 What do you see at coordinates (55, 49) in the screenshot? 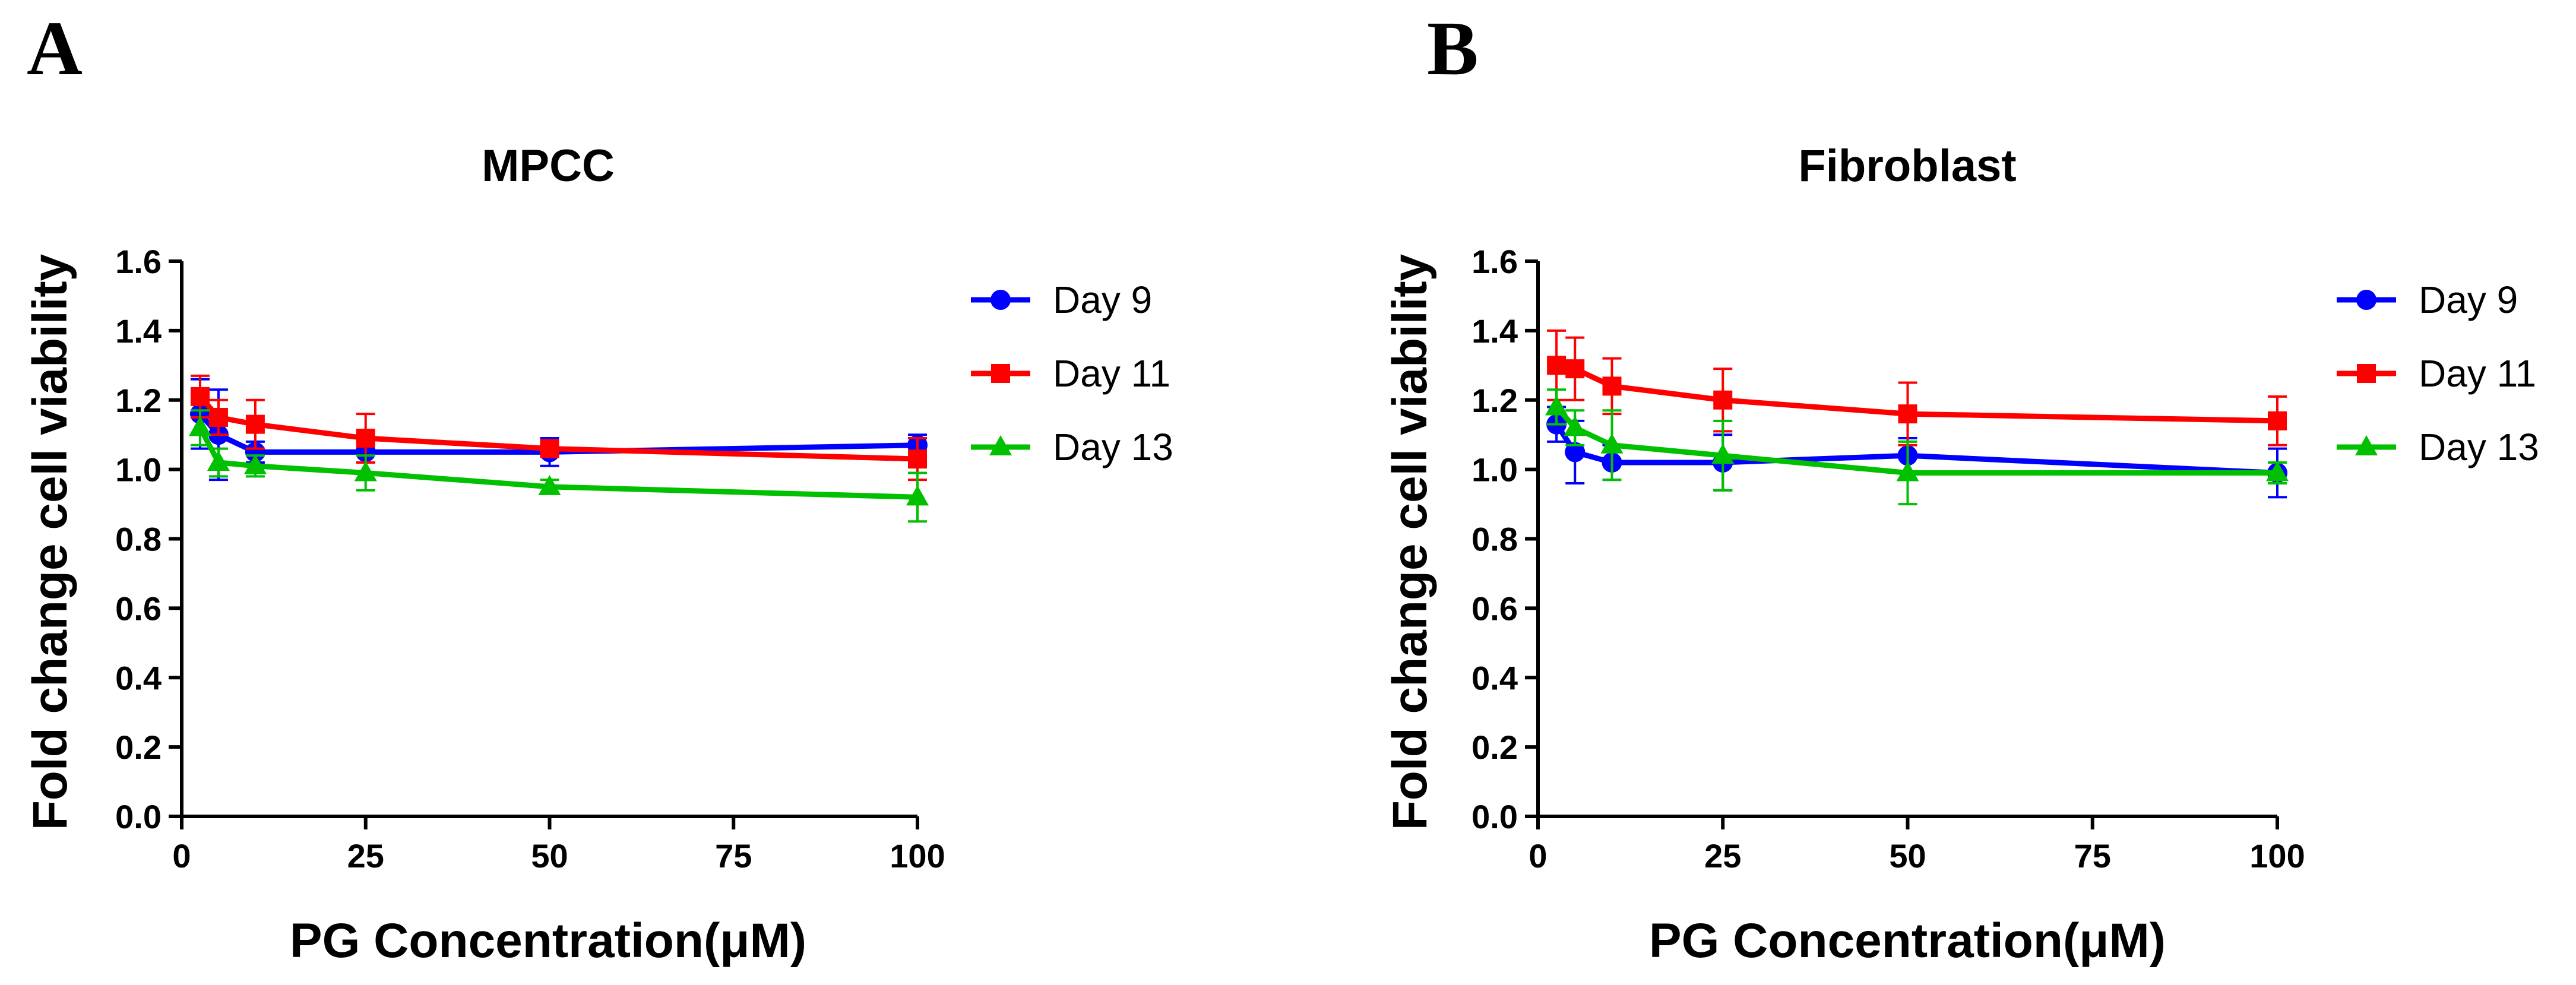
I see `panel-label: A` at bounding box center [55, 49].